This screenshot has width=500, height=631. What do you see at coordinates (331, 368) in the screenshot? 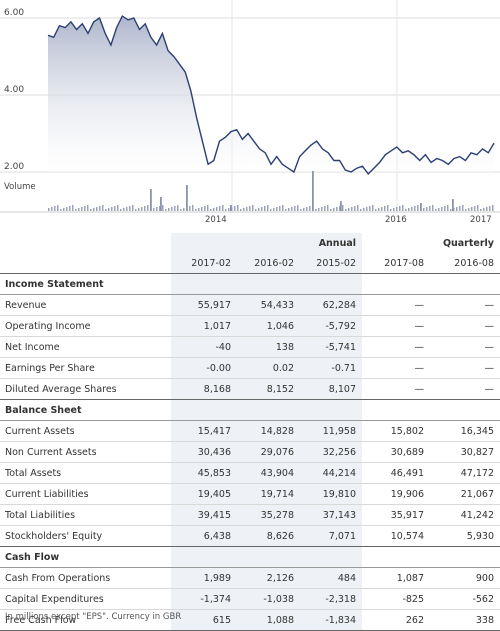
I see `table-cell: -0.71` at bounding box center [331, 368].